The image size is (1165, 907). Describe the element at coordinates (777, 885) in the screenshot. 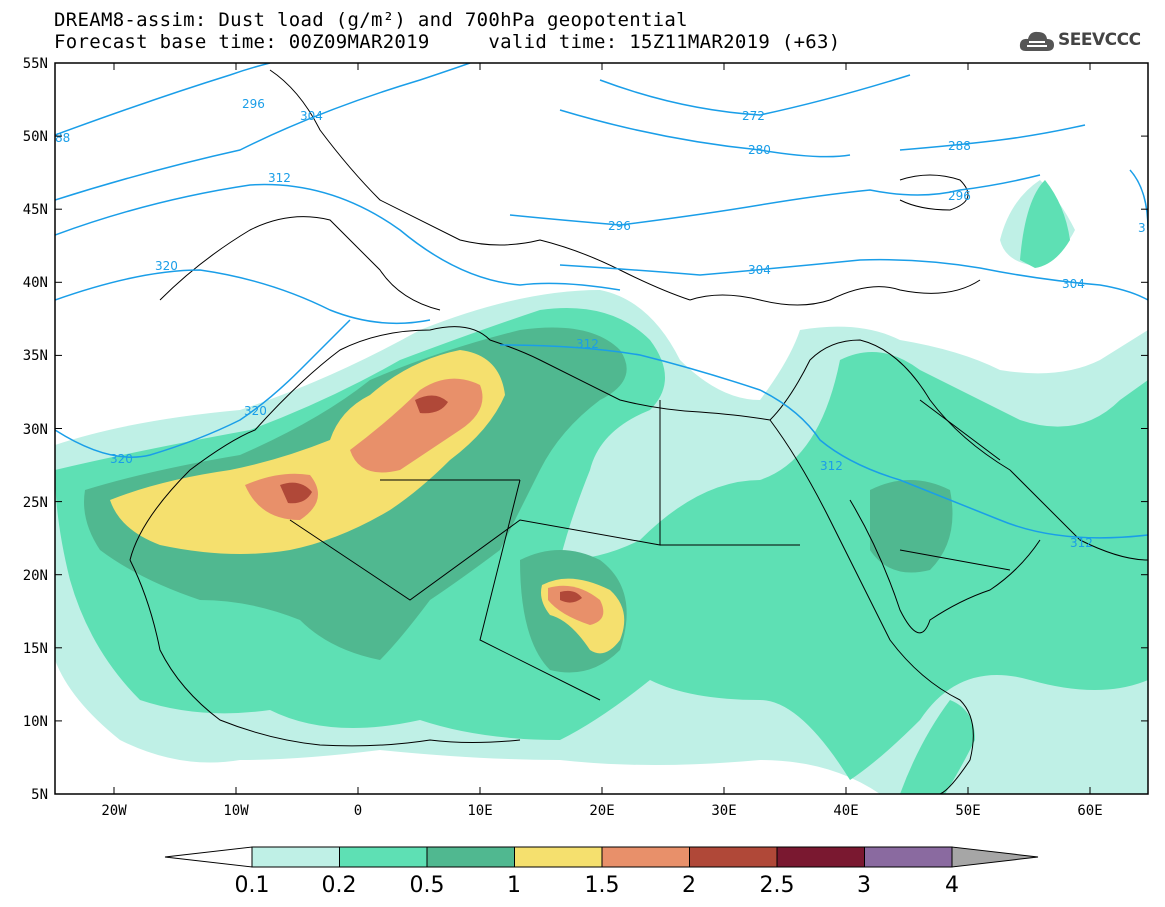

I see `colorbar-tick: 2.5` at that location.